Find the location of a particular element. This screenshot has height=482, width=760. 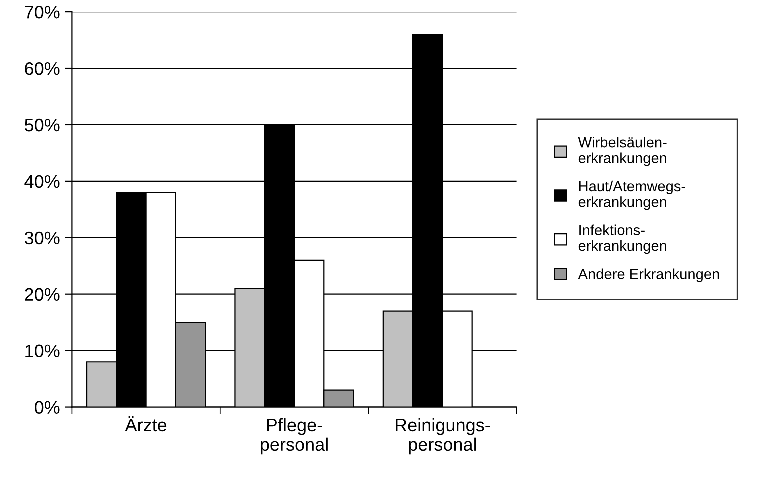

y-tick-label: 50% is located at coordinates (42, 125).